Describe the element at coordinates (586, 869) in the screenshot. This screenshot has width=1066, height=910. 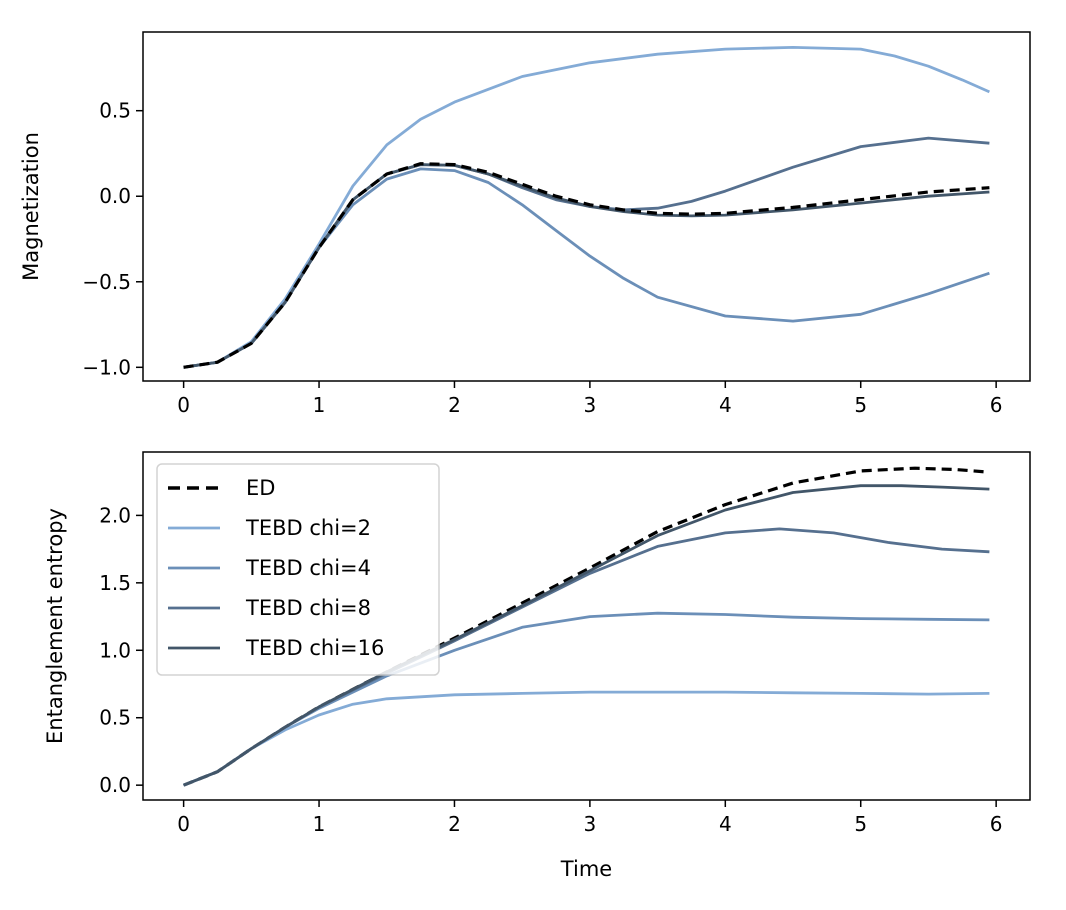
I see `x-axis-label: Time` at that location.